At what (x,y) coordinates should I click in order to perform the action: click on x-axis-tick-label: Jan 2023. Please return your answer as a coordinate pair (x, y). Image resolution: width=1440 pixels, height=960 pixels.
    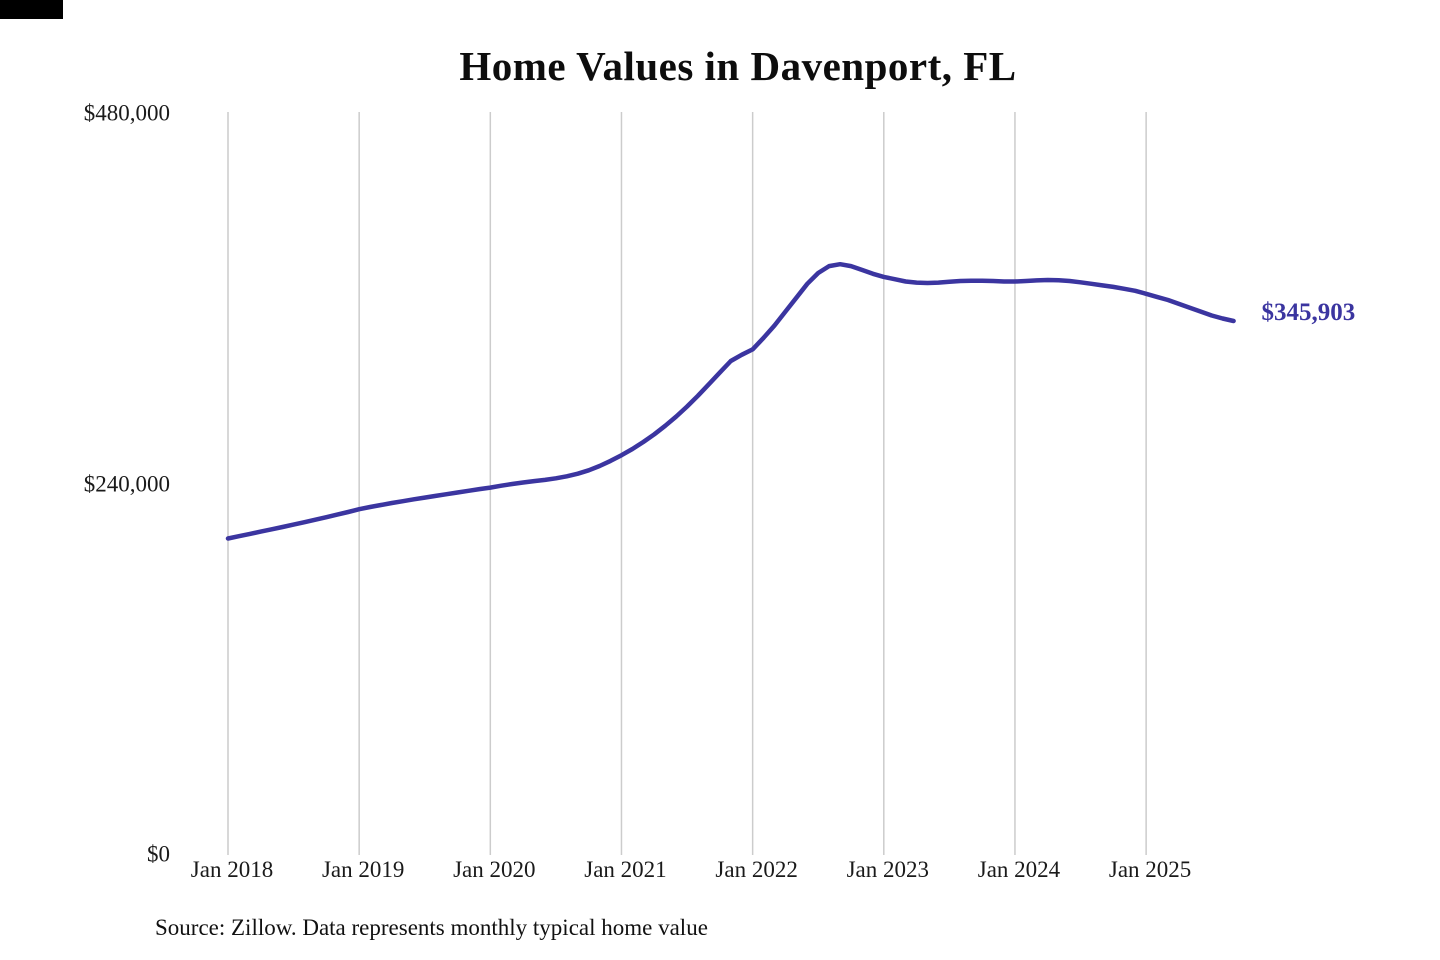
    Looking at the image, I should click on (888, 869).